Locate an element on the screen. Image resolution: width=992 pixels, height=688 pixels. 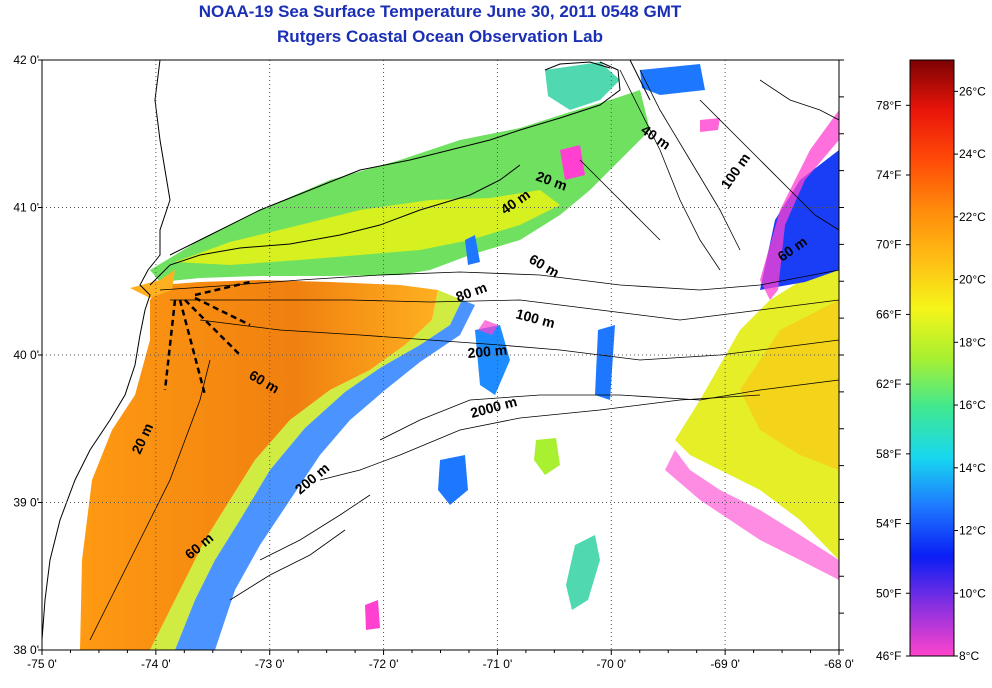
colorbar-f-label: 58°F is located at coordinates (888, 454).